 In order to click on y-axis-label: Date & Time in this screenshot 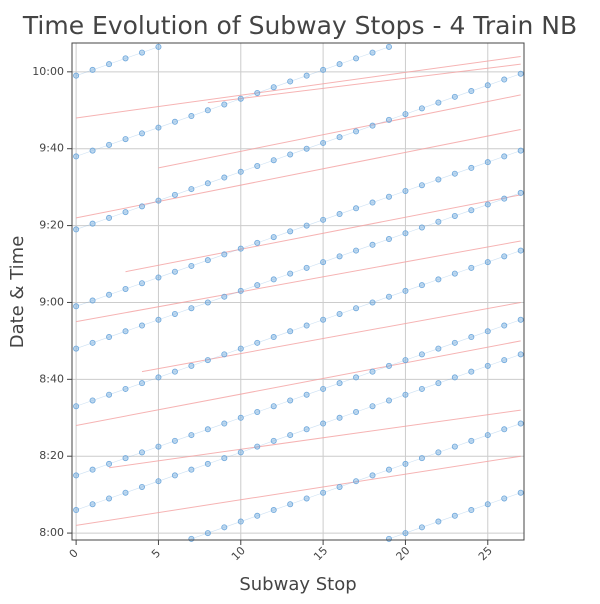, I will do `click(17, 292)`.